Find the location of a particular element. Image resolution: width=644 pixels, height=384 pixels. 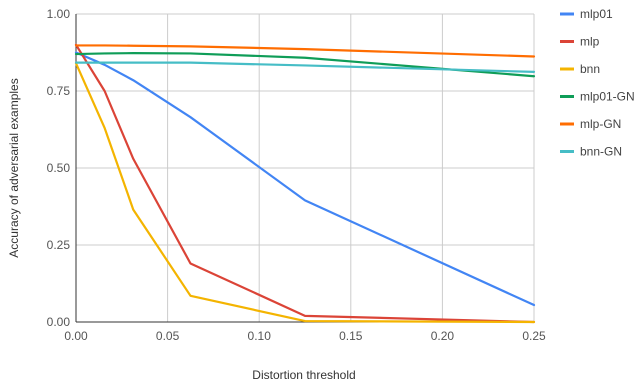

legend-item-bnn: bnn is located at coordinates (580, 69).